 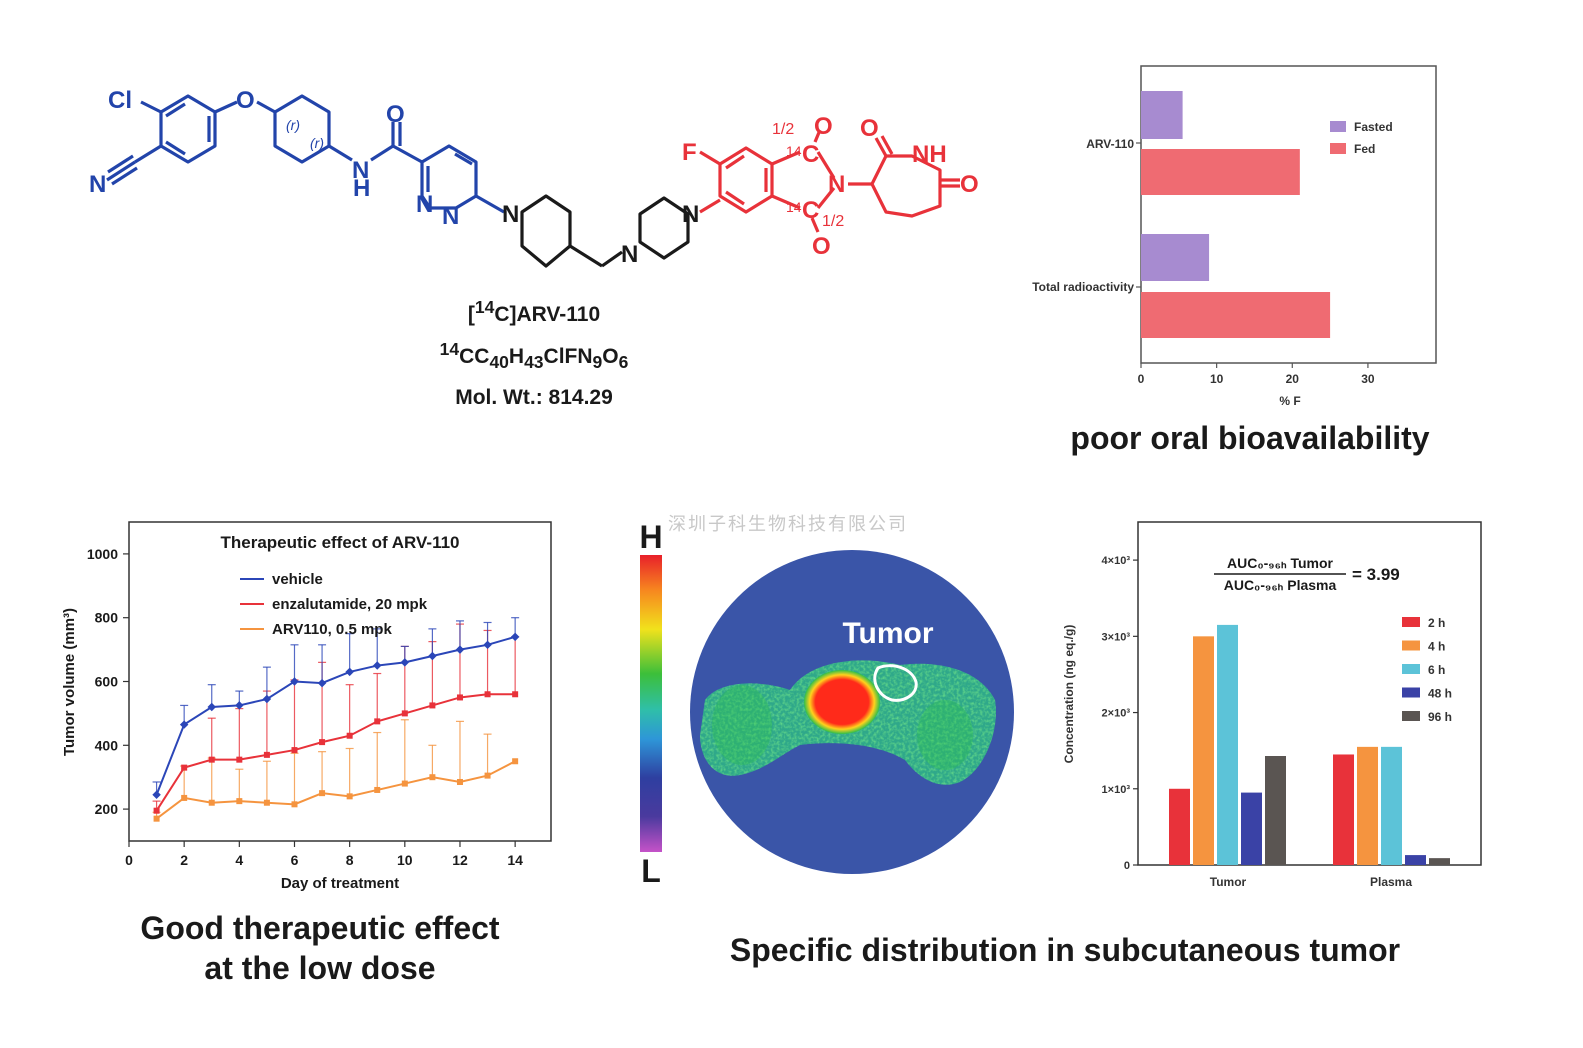 I want to click on tumor-volume-ticks: 0 2 4 6 8 10 12 14 200 400 600 800 1000, so click(x=305, y=707).